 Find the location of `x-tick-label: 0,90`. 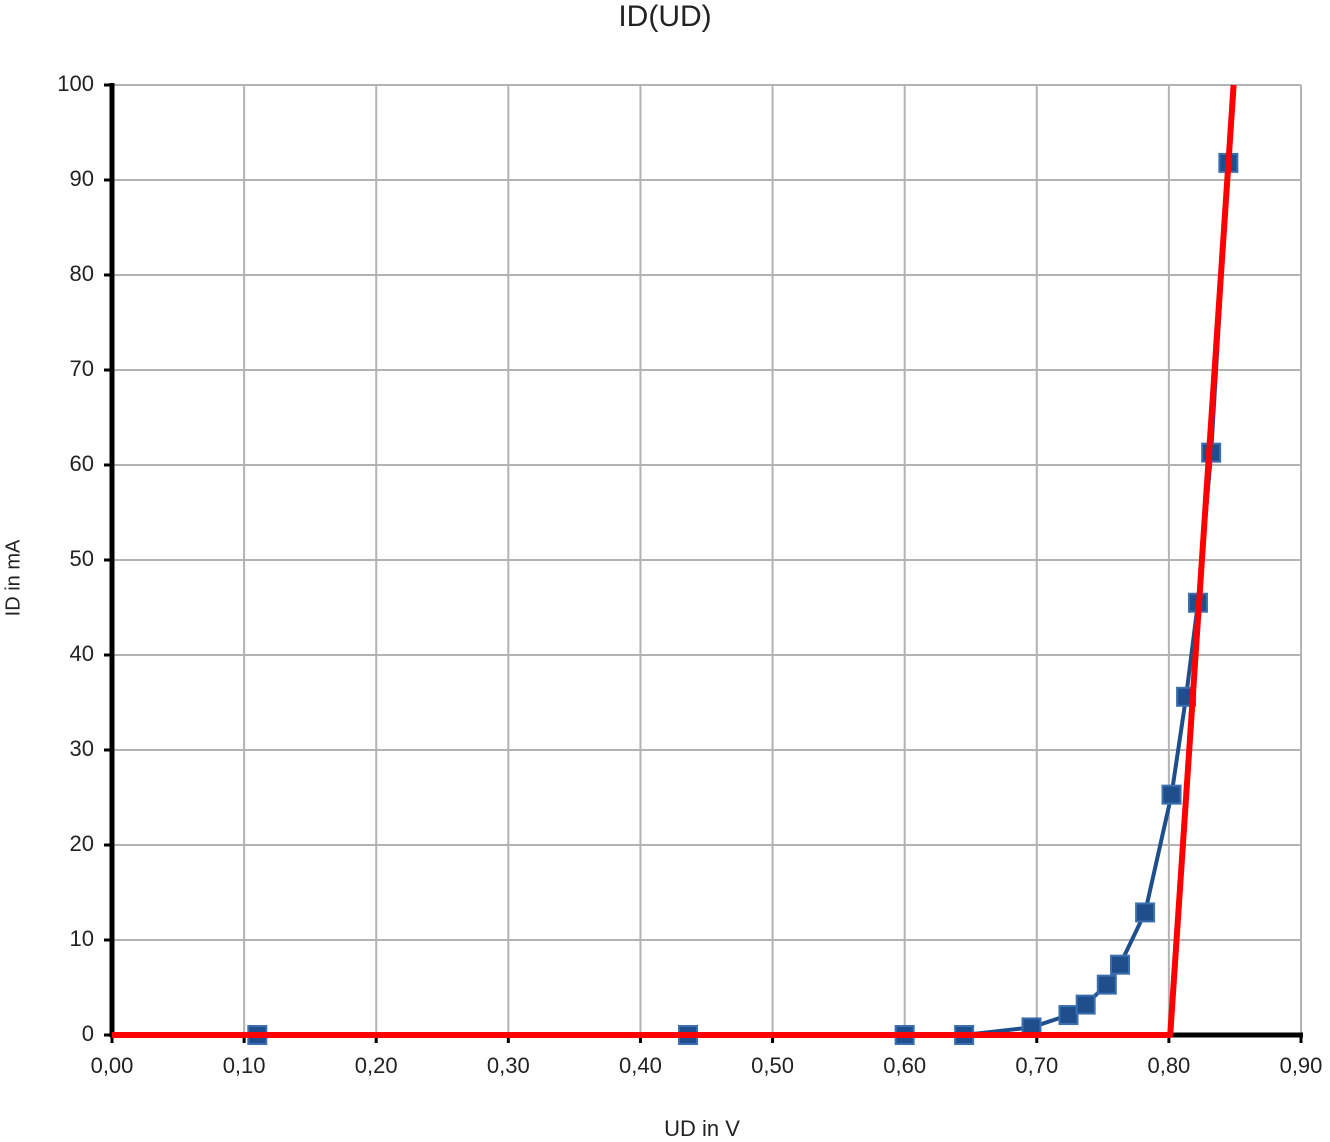

x-tick-label: 0,90 is located at coordinates (1301, 1065).